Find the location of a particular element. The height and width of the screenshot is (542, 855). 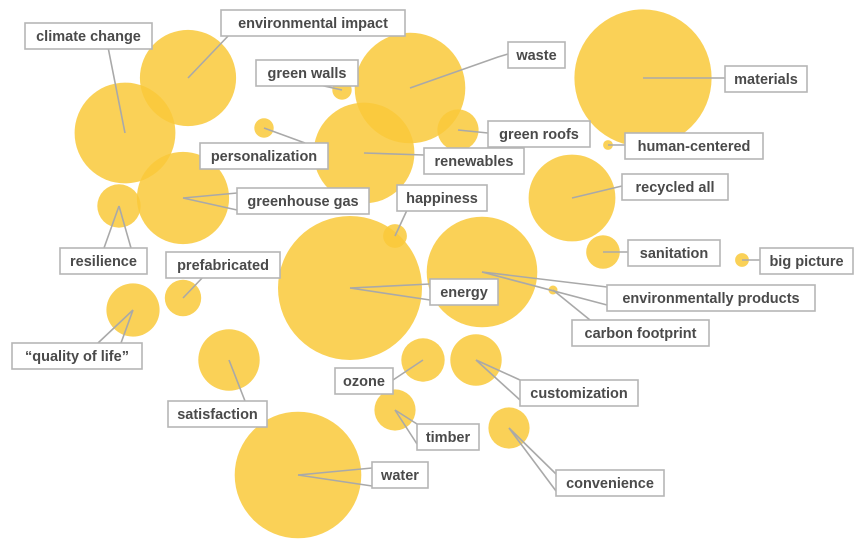

label-box-timber is located at coordinates (448, 437).